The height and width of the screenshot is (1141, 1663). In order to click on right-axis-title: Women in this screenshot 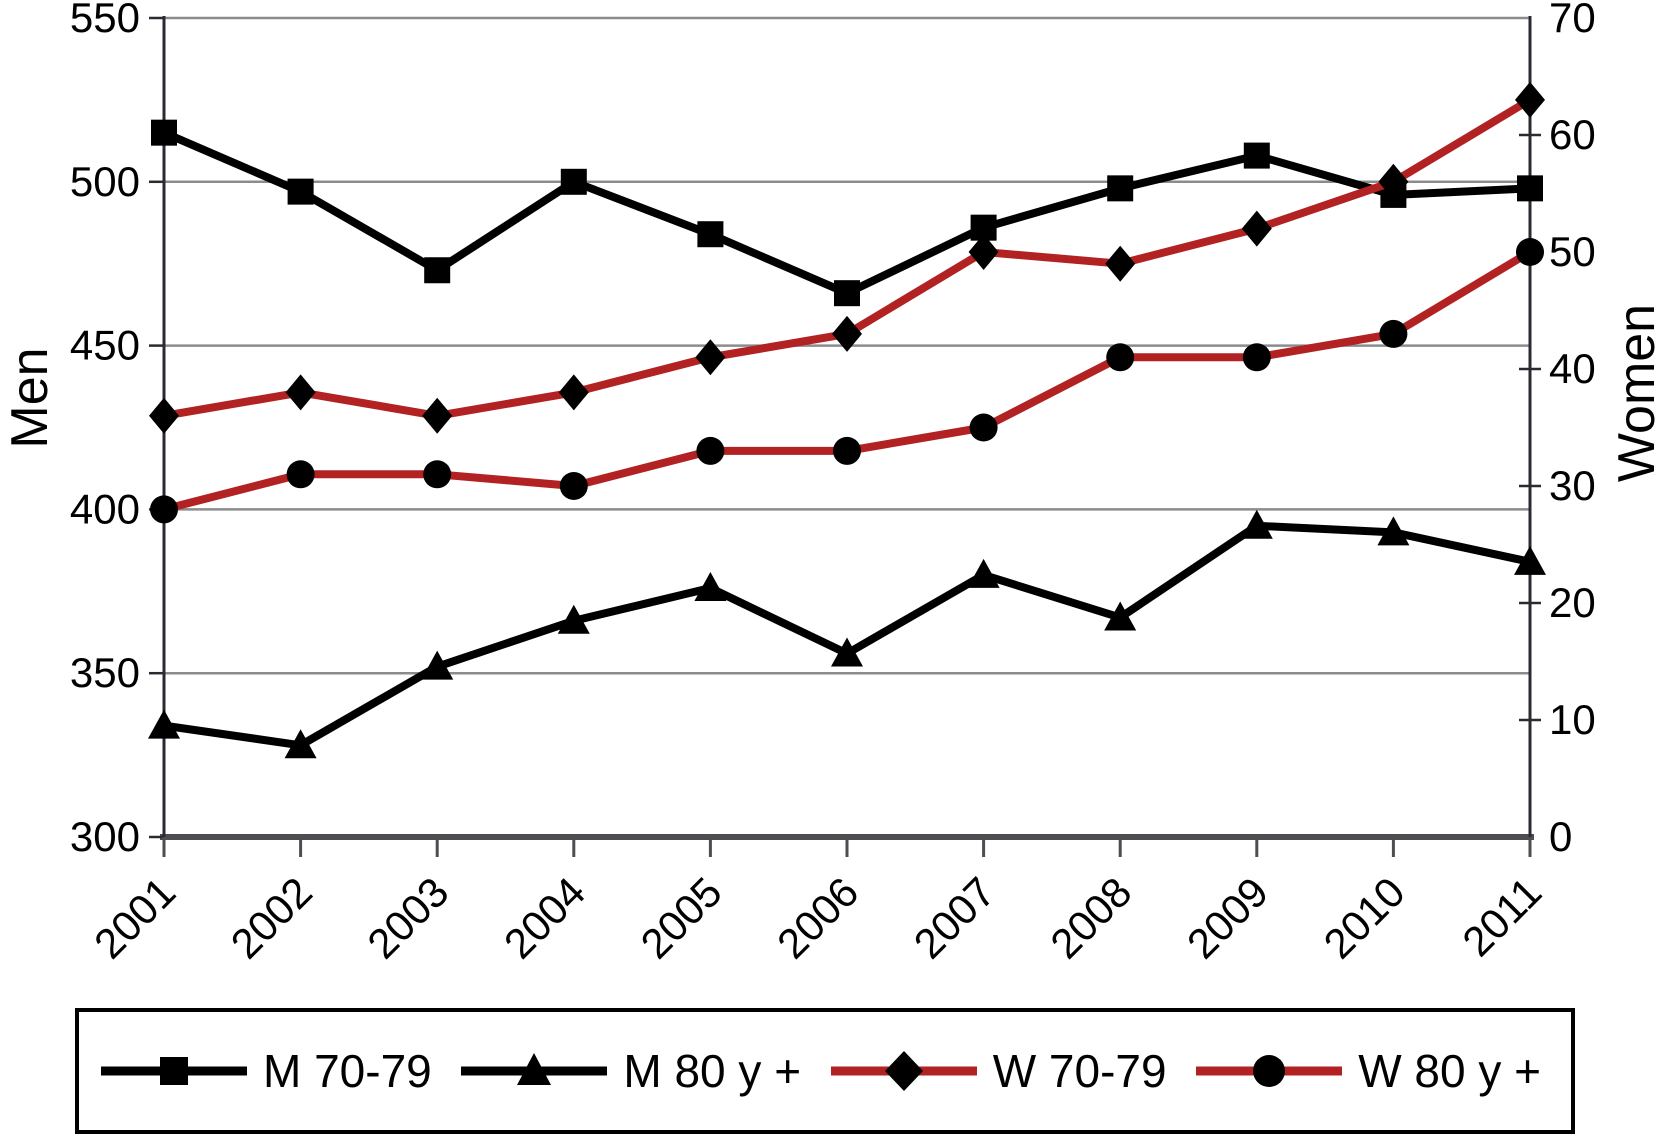, I will do `click(1635, 393)`.